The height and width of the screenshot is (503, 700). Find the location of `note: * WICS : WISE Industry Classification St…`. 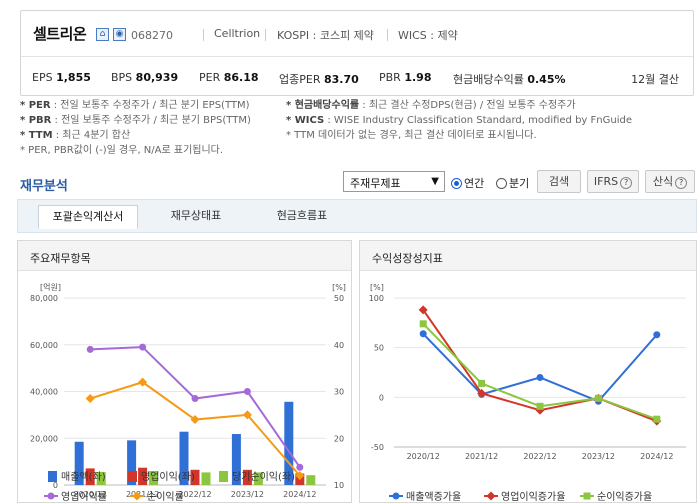

note: * WICS : WISE Industry Classification St… is located at coordinates (459, 120).